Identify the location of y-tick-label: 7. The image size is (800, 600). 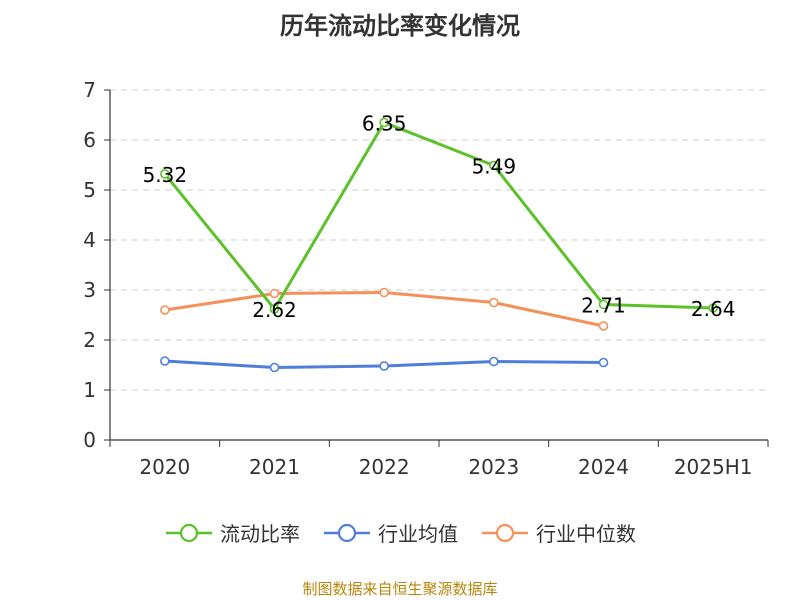
(89, 90).